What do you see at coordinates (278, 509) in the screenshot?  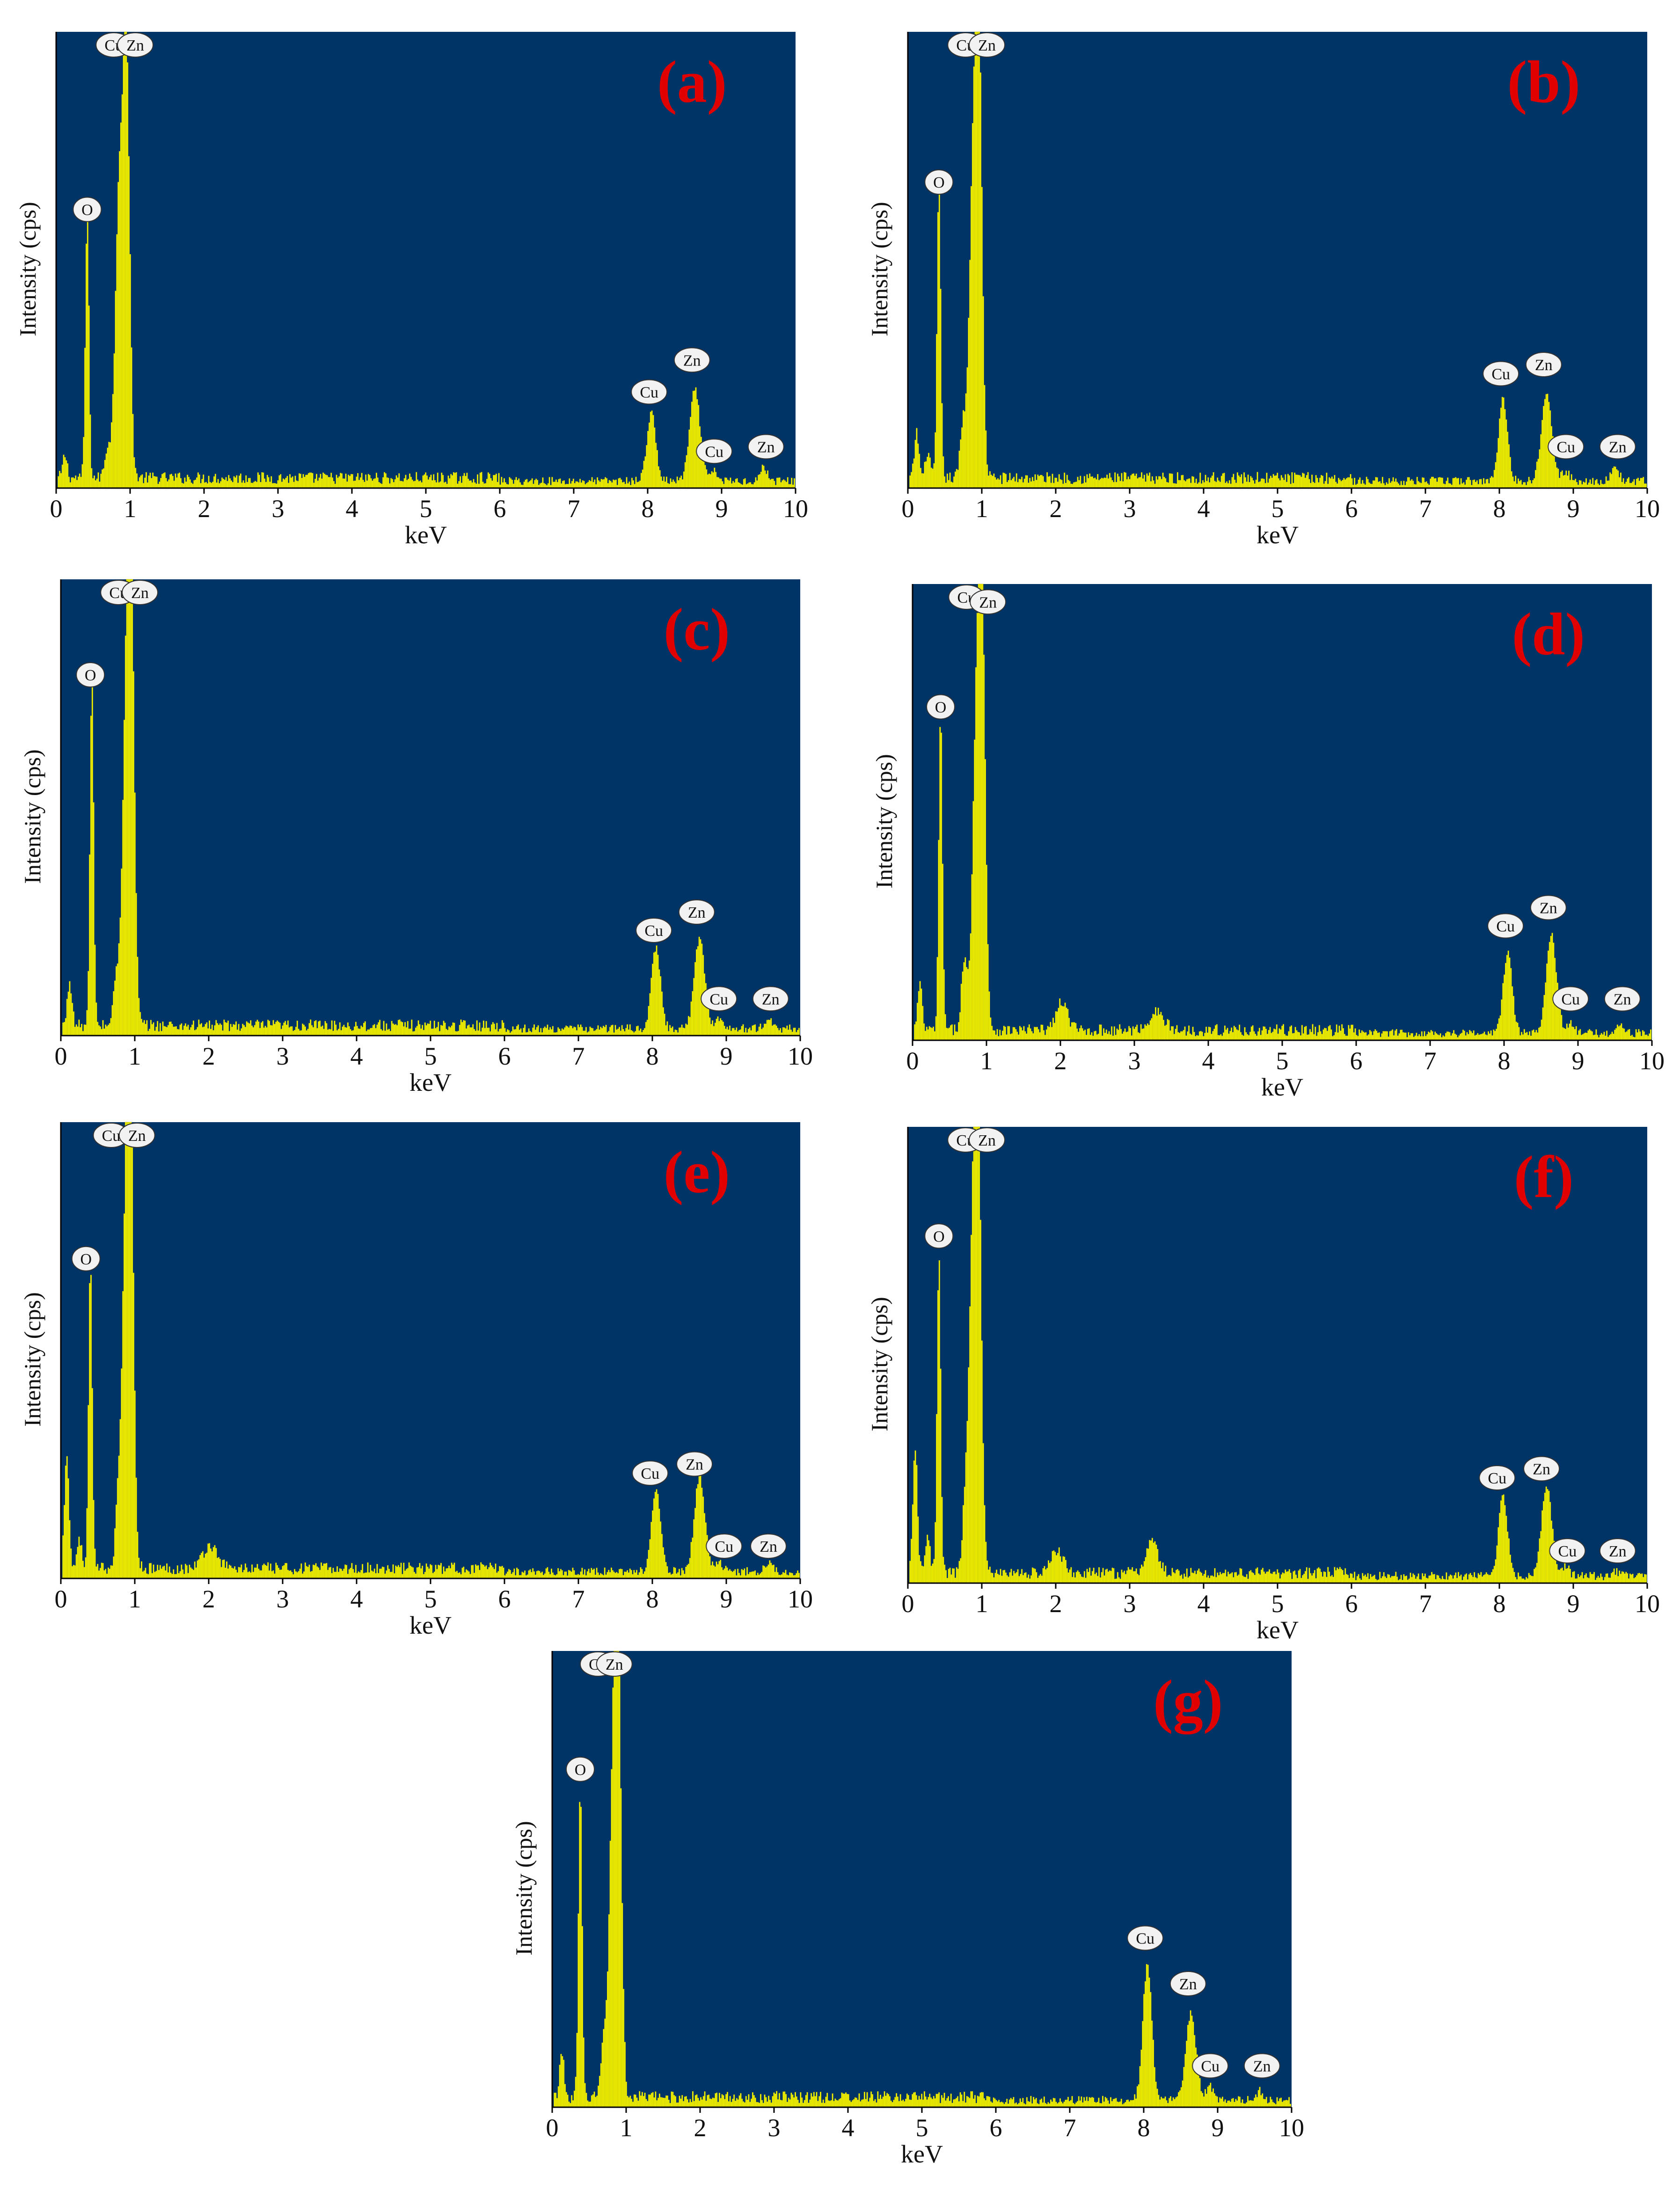 I see `x-tick-label: 3` at bounding box center [278, 509].